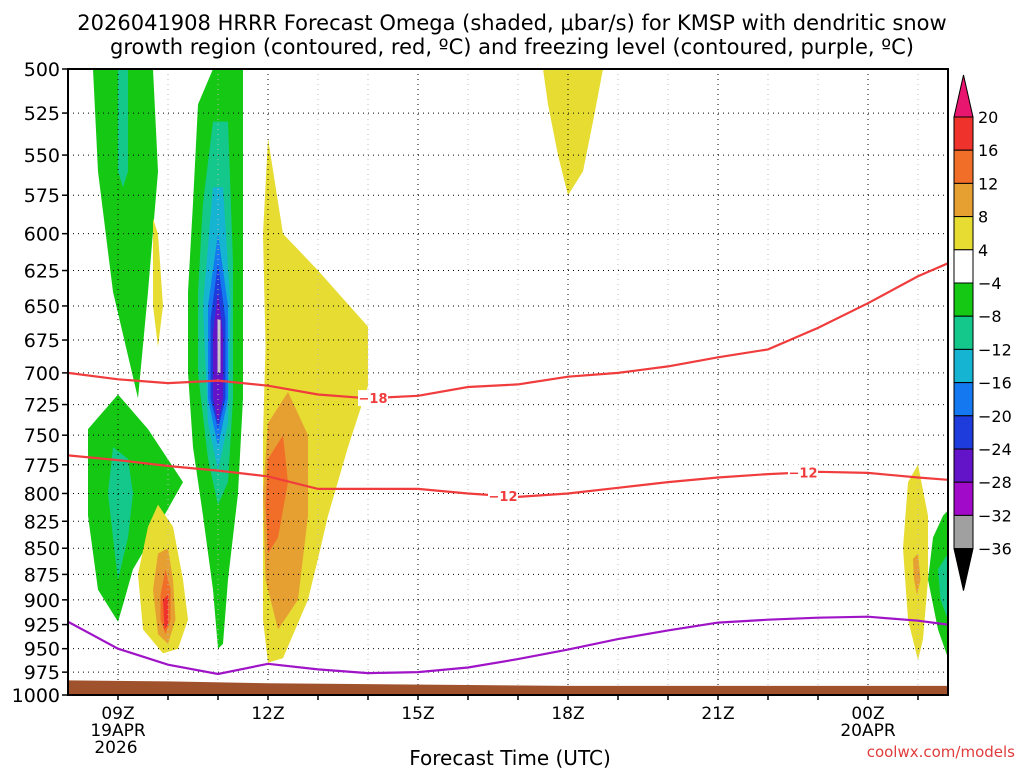 Image resolution: width=1024 pixels, height=768 pixels. I want to click on colorbar-label-3: 8, so click(983, 217).